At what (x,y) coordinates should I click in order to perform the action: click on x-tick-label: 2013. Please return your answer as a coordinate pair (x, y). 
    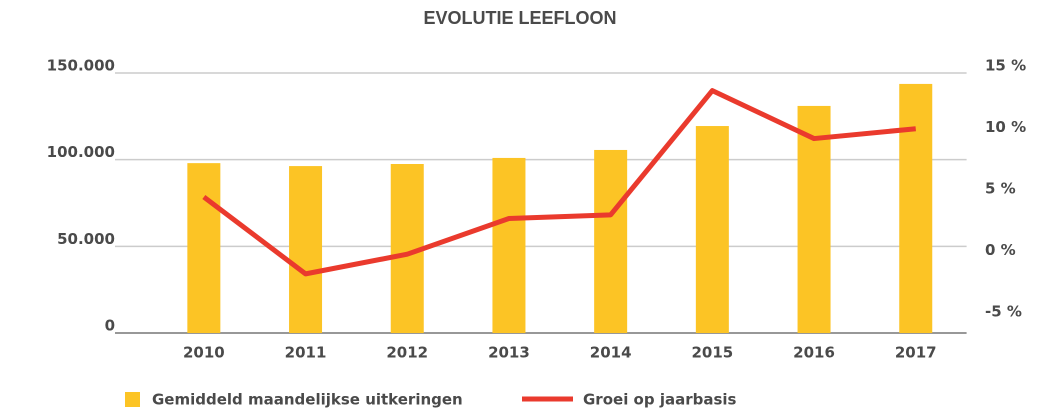
    Looking at the image, I should click on (509, 353).